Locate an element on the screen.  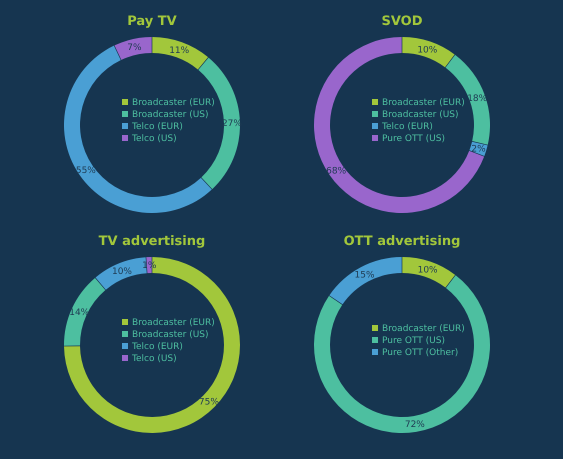
data-label: 68% is located at coordinates (336, 171).